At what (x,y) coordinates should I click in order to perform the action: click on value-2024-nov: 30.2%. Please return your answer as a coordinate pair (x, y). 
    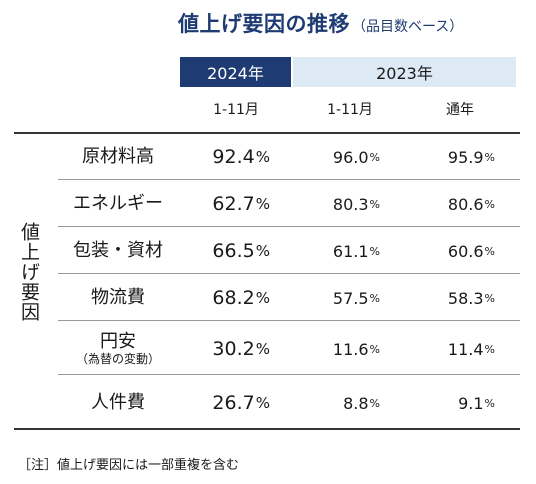
    Looking at the image, I should click on (241, 349).